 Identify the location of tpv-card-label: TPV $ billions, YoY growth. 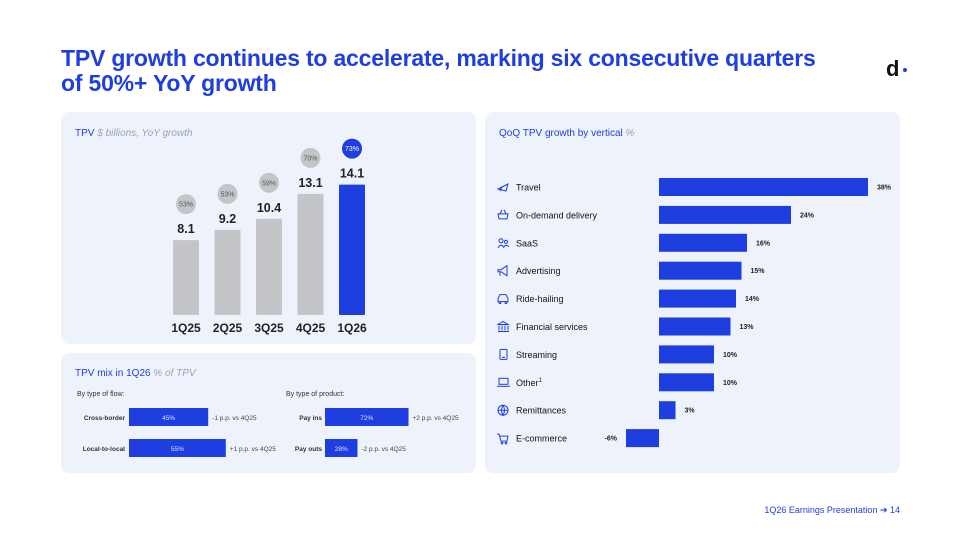
(133, 133).